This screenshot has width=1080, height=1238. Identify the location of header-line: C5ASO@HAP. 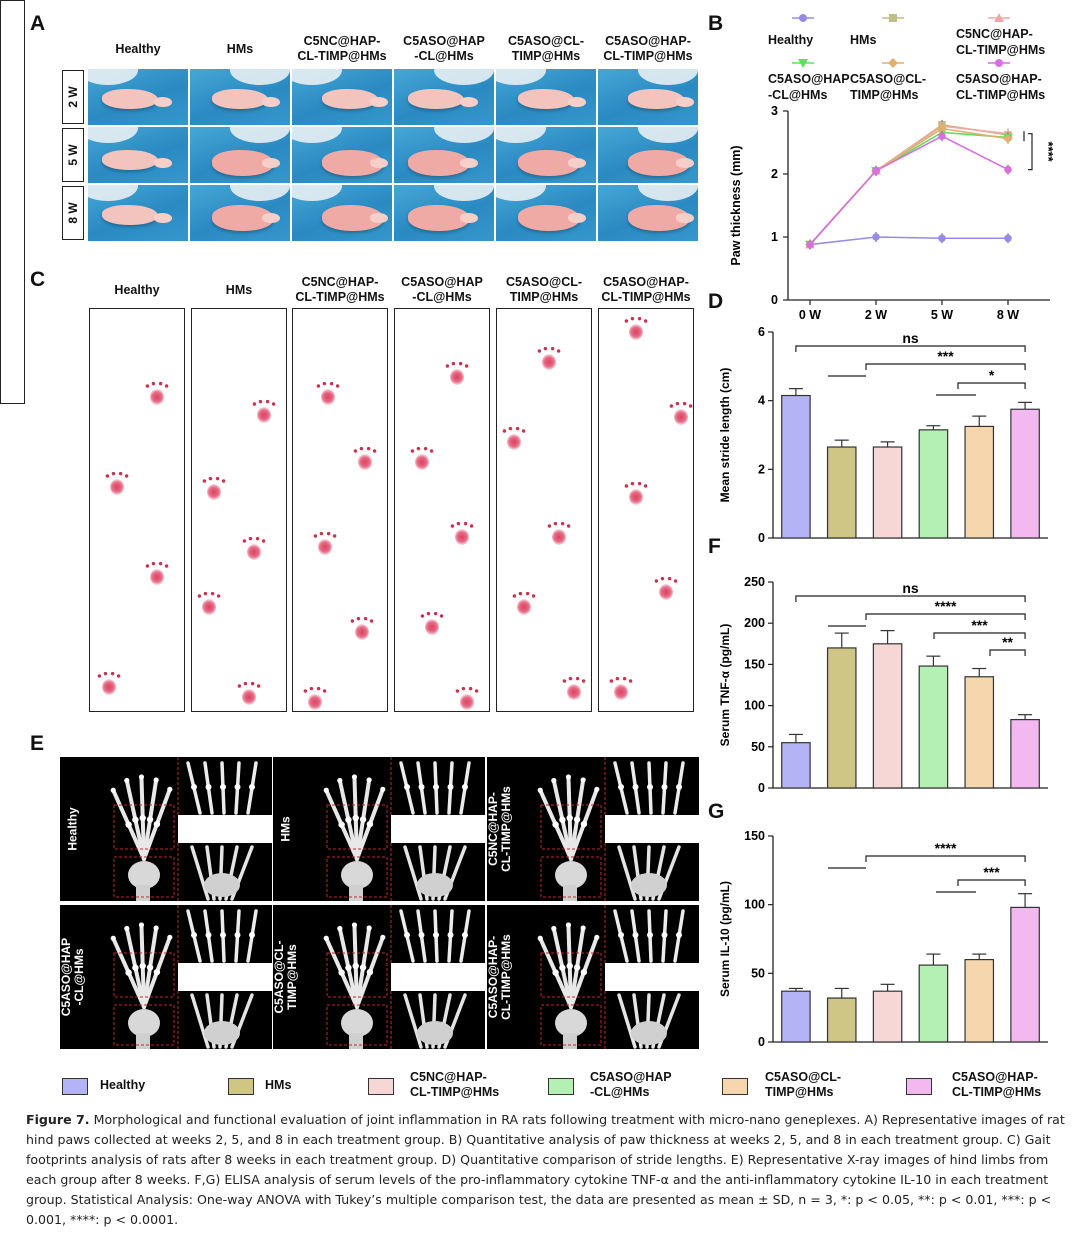
(444, 41).